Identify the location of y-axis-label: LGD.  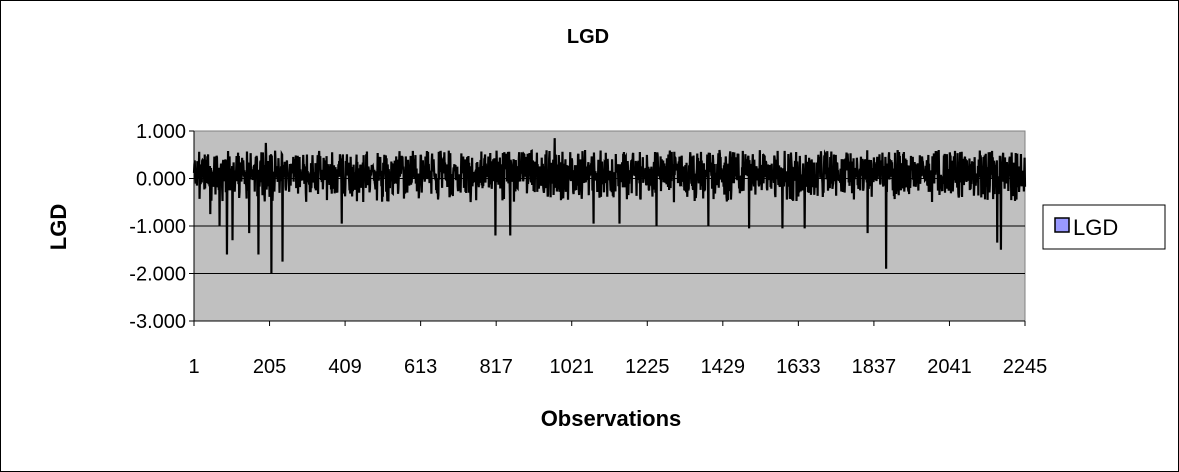
(58, 227).